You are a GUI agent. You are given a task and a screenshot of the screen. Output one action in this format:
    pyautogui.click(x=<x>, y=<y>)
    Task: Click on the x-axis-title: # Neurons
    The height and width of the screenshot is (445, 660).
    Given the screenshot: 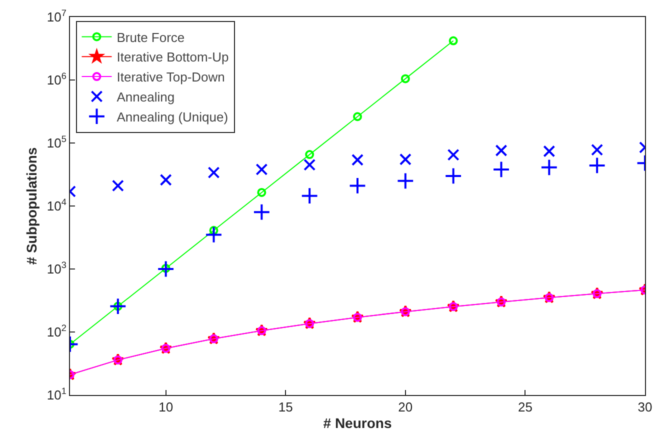 What is the action you would take?
    pyautogui.click(x=357, y=422)
    